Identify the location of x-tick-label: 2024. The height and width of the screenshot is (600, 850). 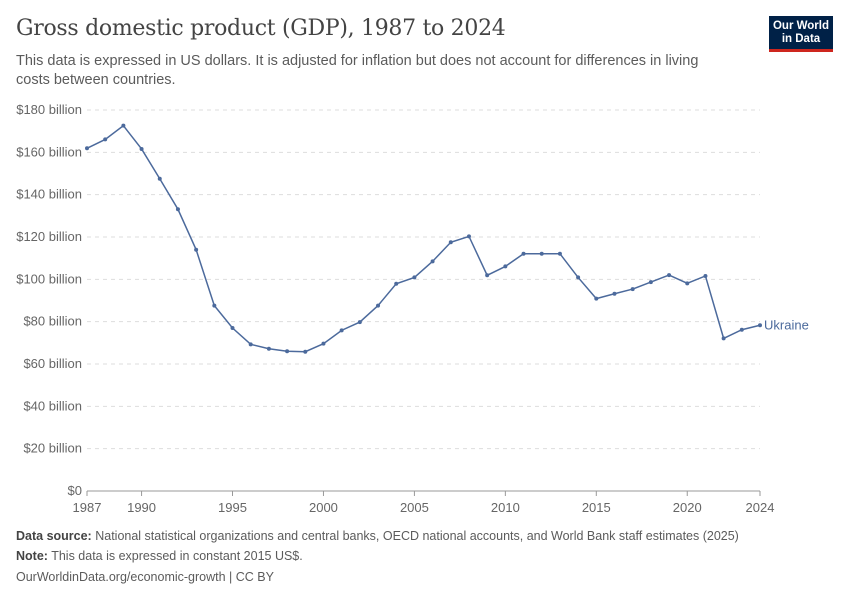
(760, 507).